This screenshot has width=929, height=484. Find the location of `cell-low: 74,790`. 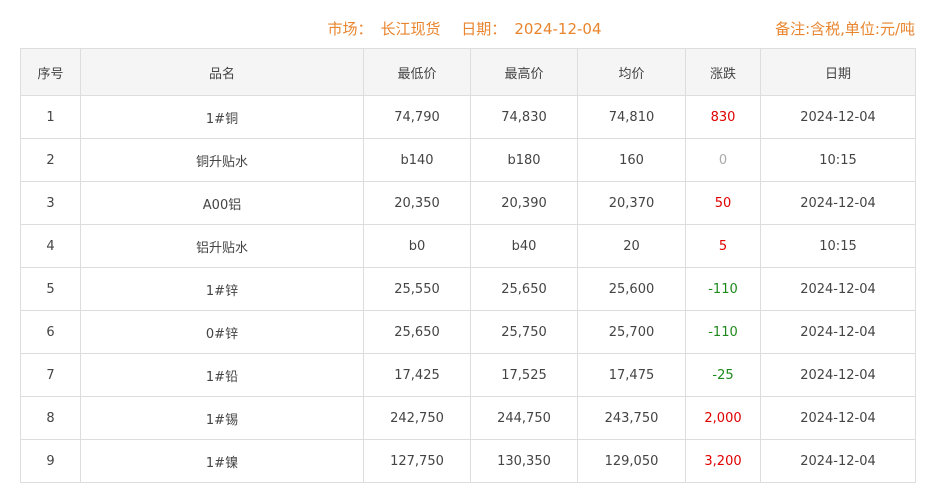

cell-low: 74,790 is located at coordinates (417, 117).